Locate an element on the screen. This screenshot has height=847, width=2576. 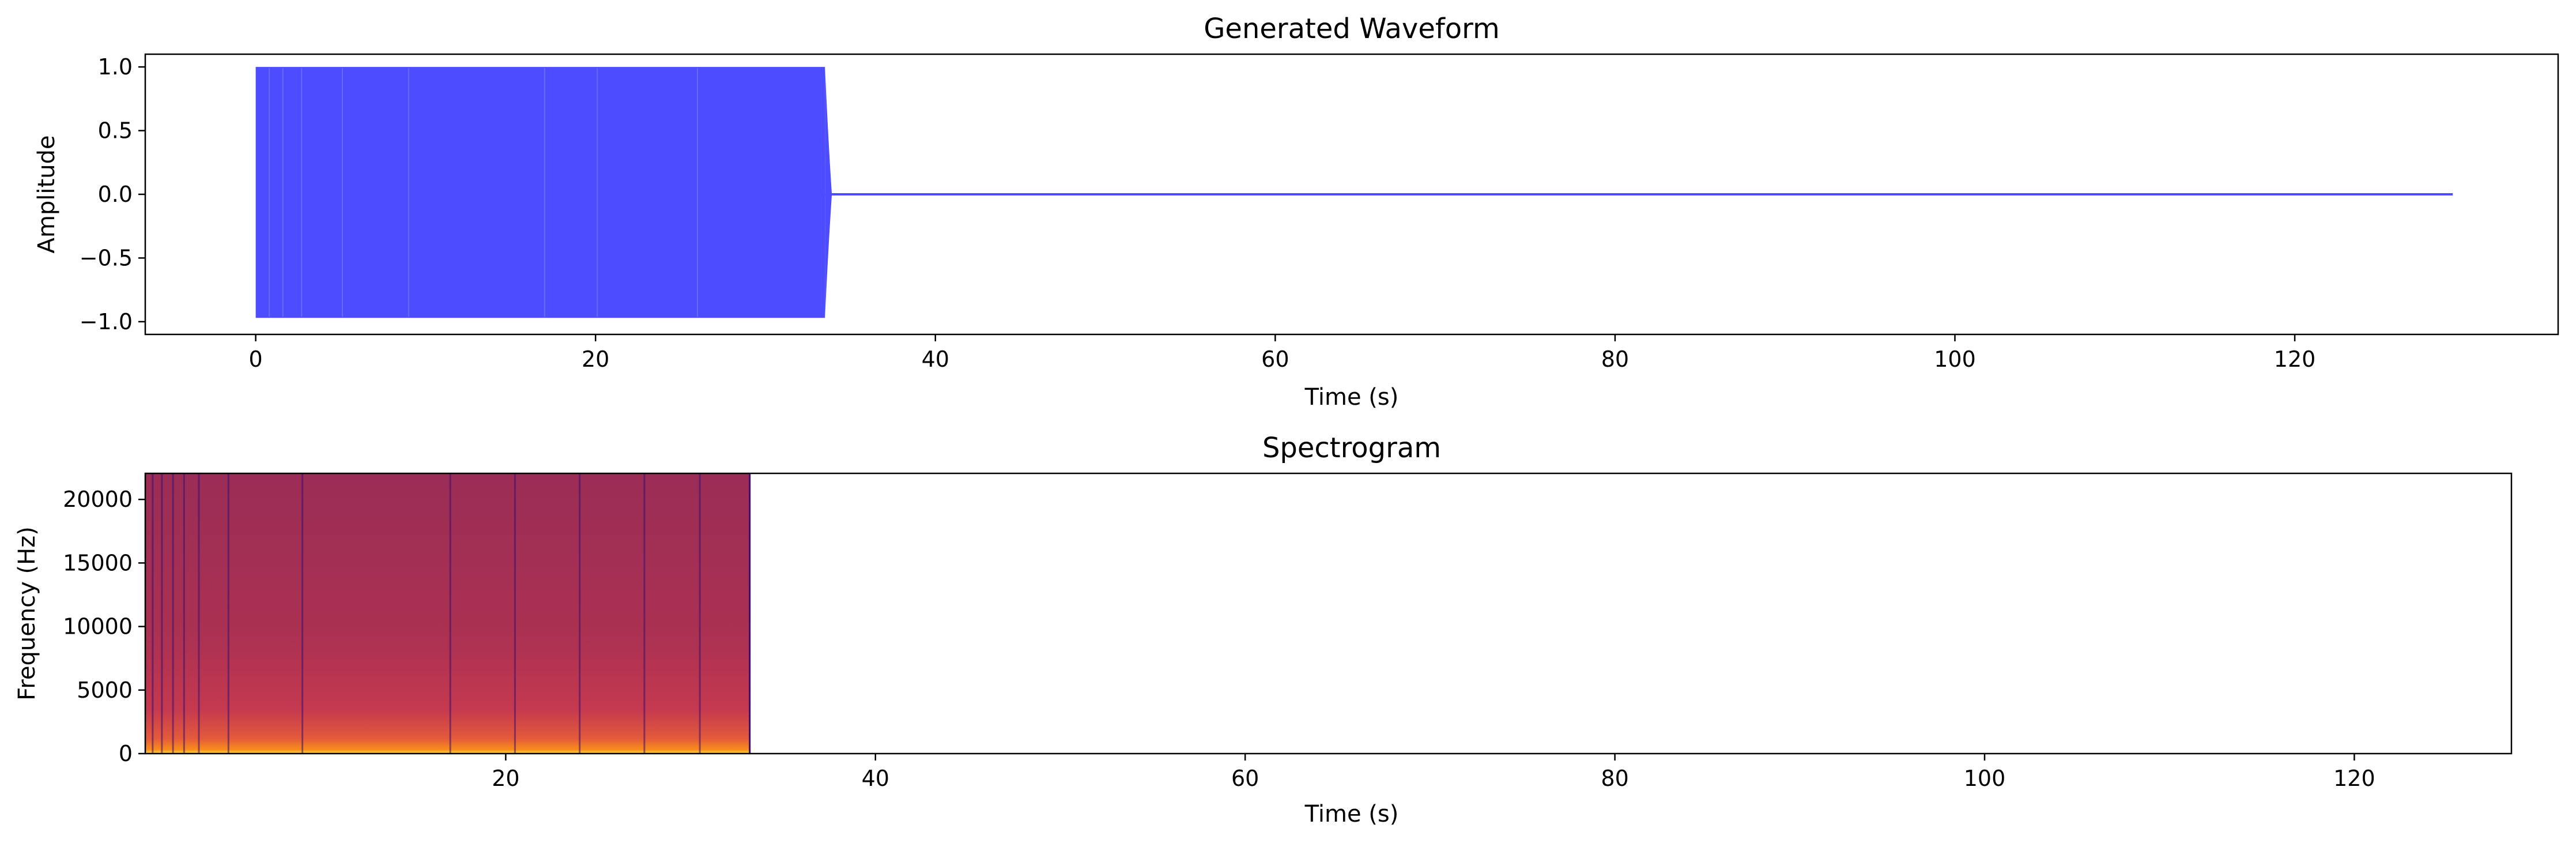
waveform-x-tick-label: 60 is located at coordinates (1275, 359).